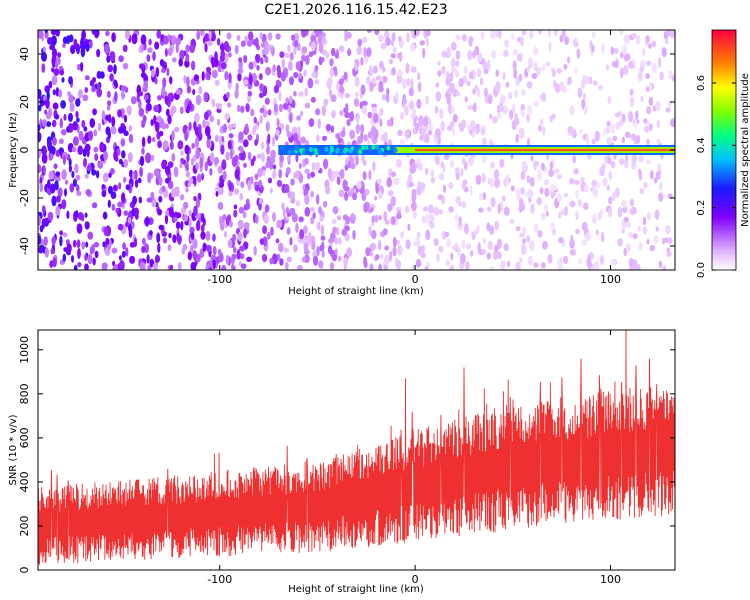 The width and height of the screenshot is (750, 600). Describe the element at coordinates (219, 579) in the screenshot. I see `snr-x-tick-label: -100` at that location.